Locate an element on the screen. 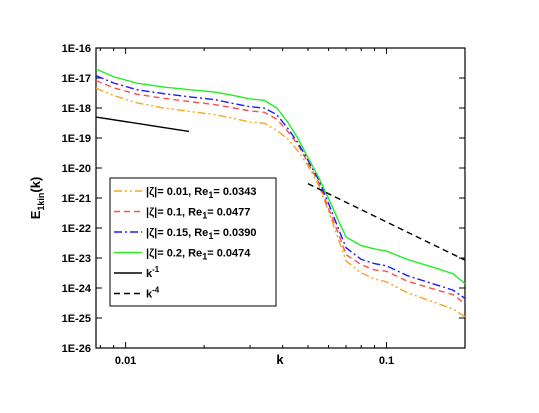 The height and width of the screenshot is (413, 539). y-tick-label: 1E-21 is located at coordinates (76, 199).